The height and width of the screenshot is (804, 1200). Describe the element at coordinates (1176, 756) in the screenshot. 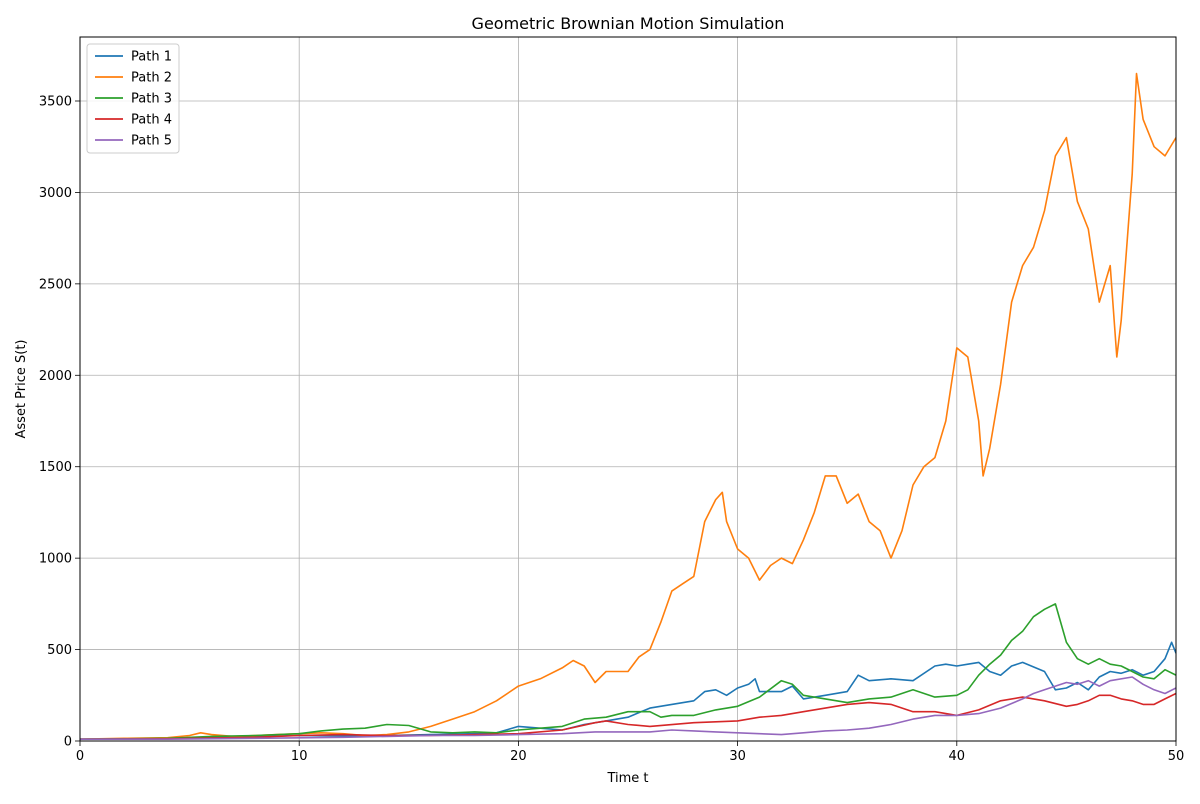

I see `x-tick-label: 50` at that location.